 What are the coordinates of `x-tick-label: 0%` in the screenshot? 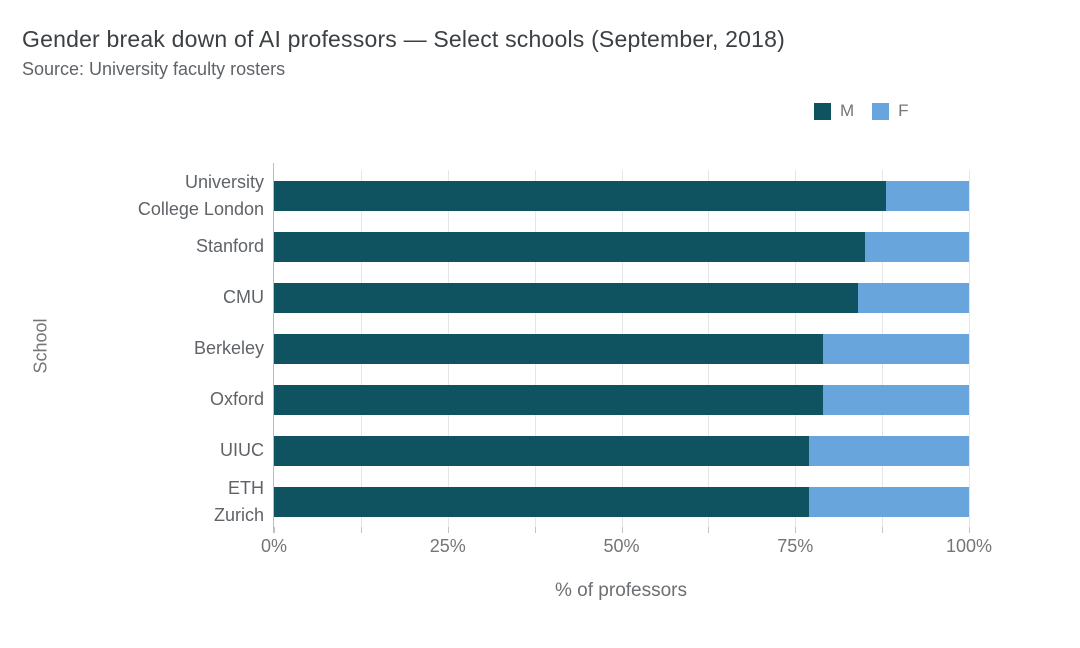 It's located at (274, 546).